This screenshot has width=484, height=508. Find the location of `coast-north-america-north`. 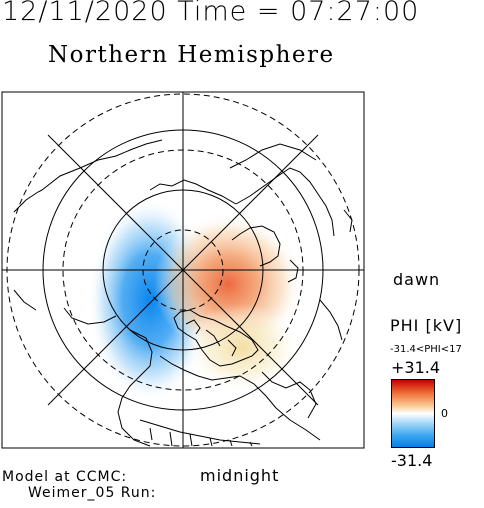

coast-north-america-north is located at coordinates (240, 398).